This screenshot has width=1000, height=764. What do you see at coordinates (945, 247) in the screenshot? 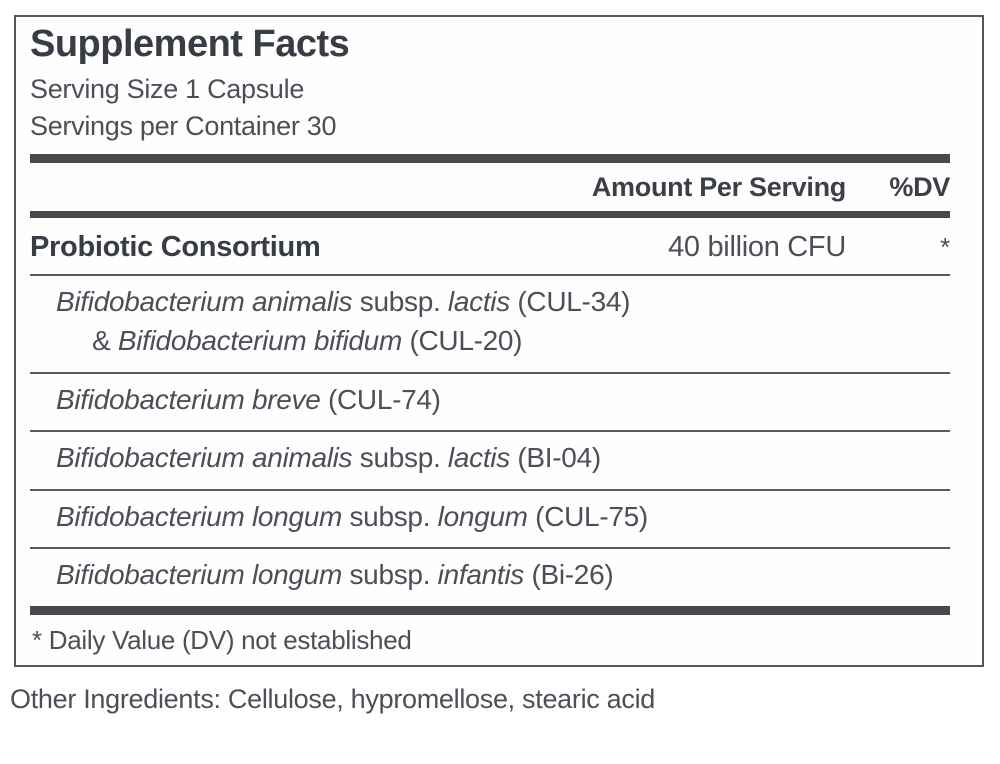
I see `consortium-dv-asterisk: *` at bounding box center [945, 247].